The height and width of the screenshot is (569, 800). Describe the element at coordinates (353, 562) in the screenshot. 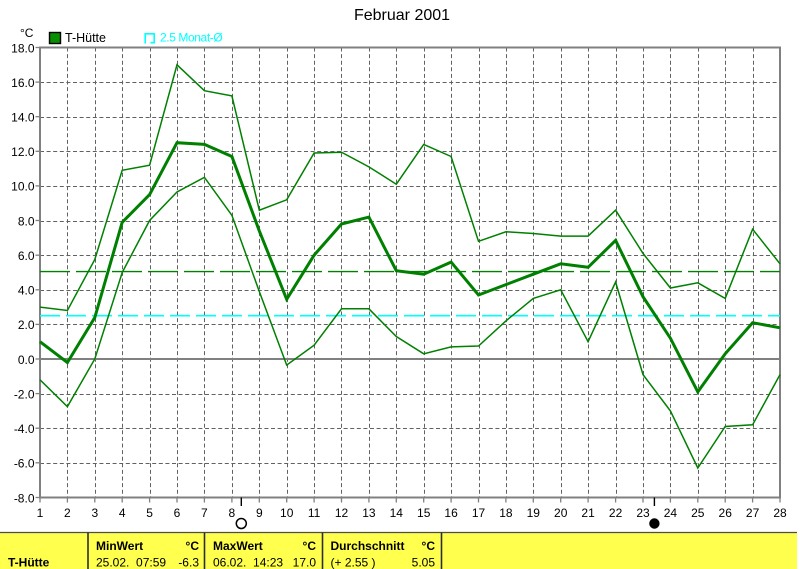

I see `svg-text: (+ 2.55 )` at that location.